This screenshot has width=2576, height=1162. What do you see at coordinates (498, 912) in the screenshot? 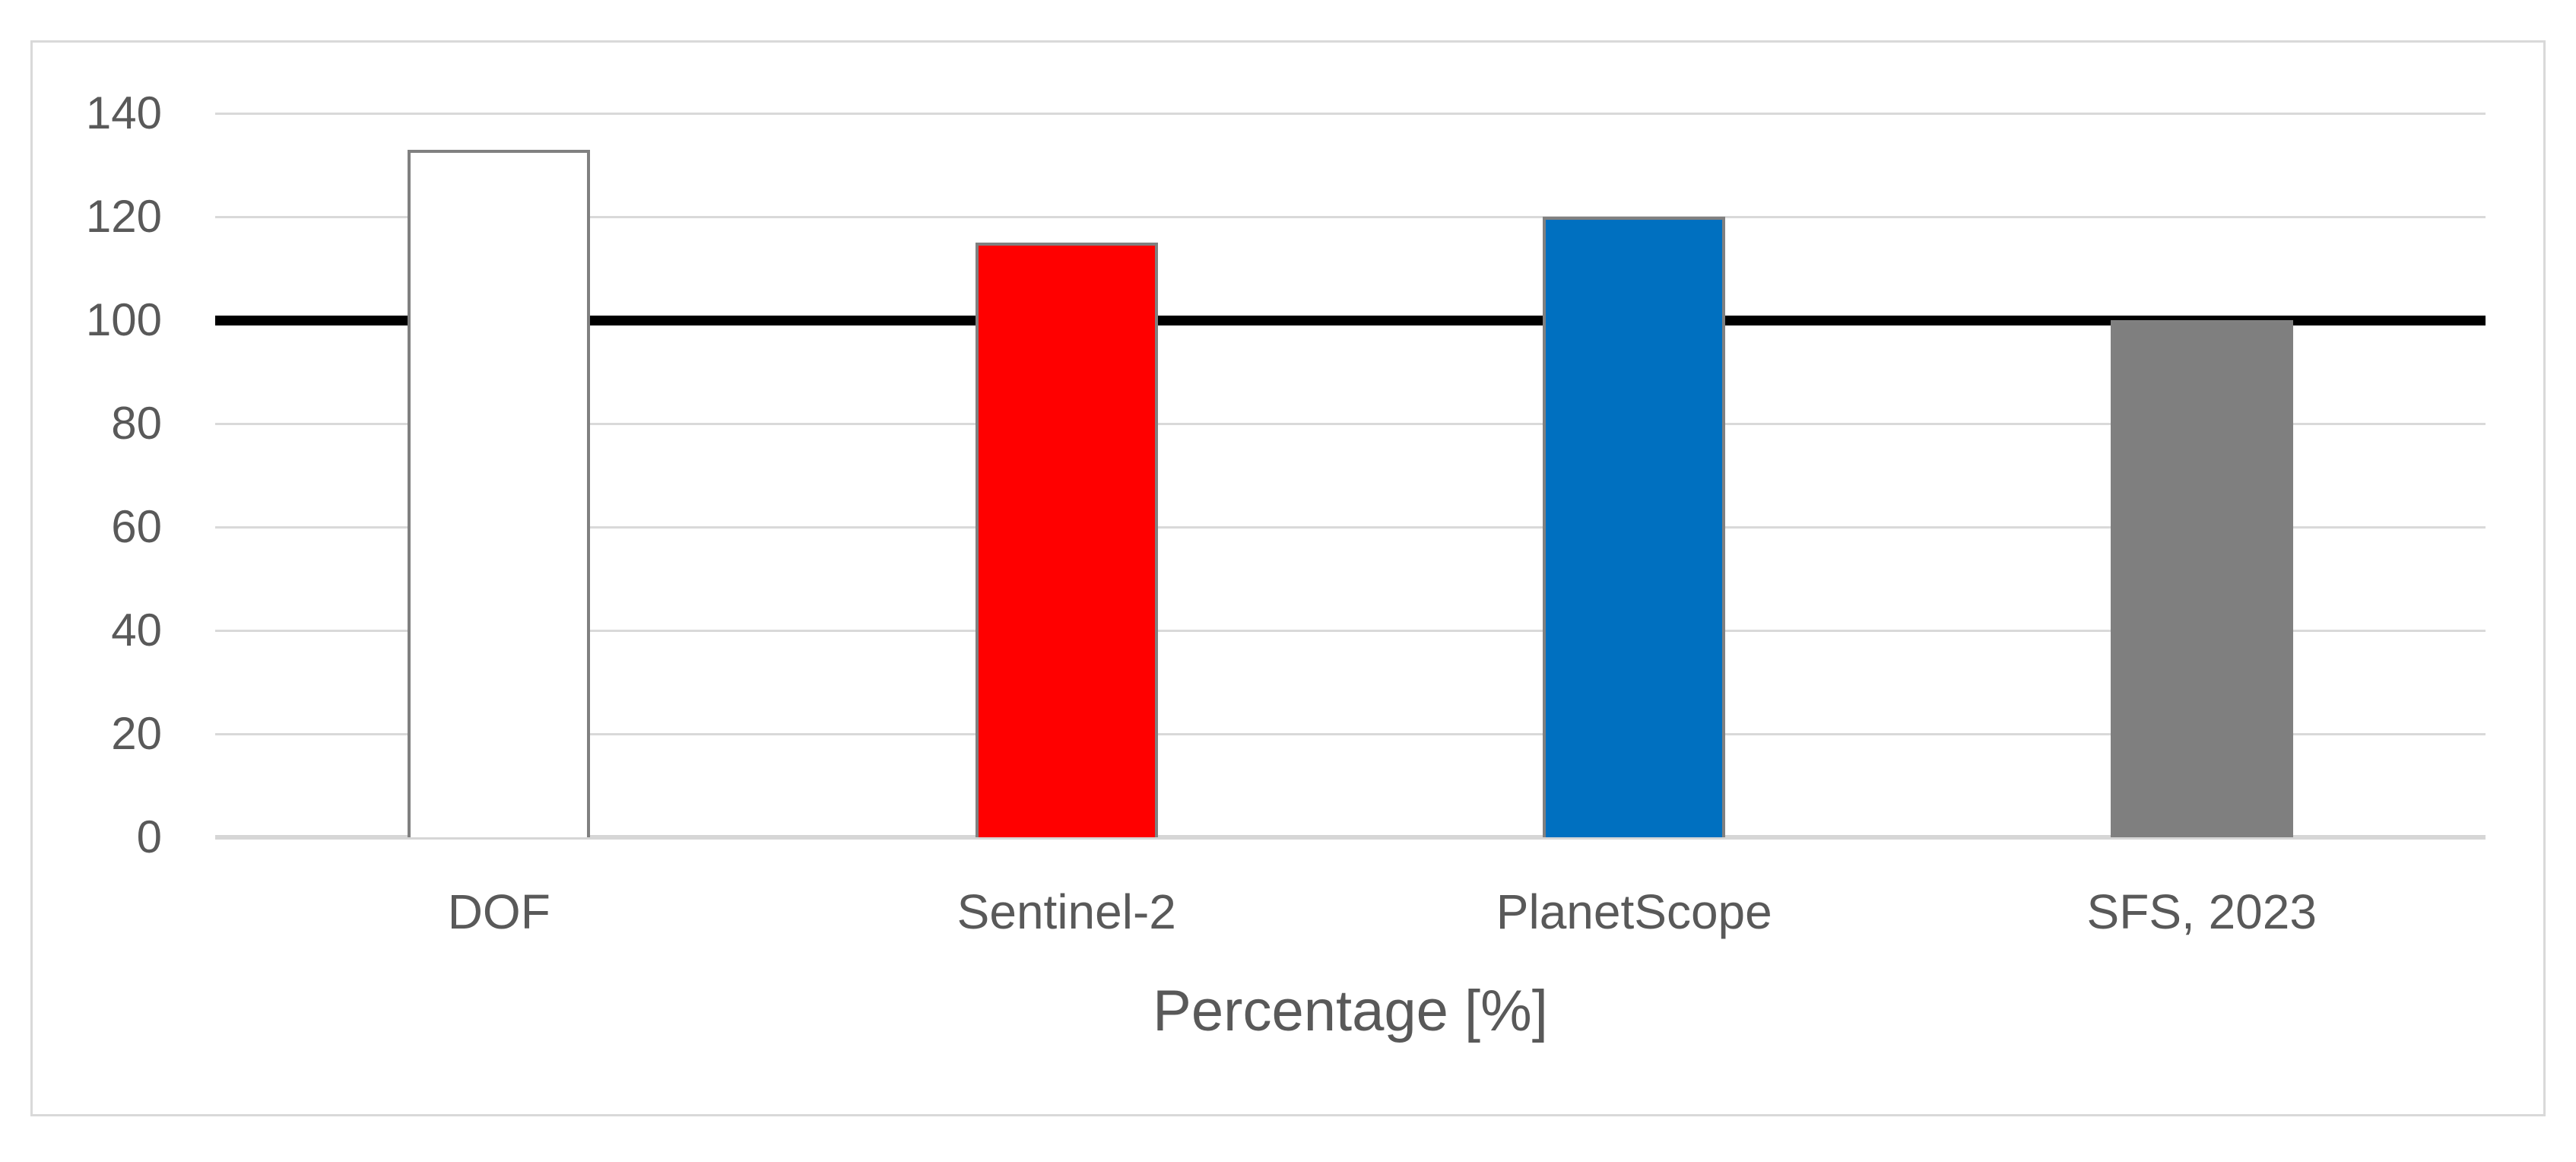
I see `category-label-dof: DOF` at bounding box center [498, 912].